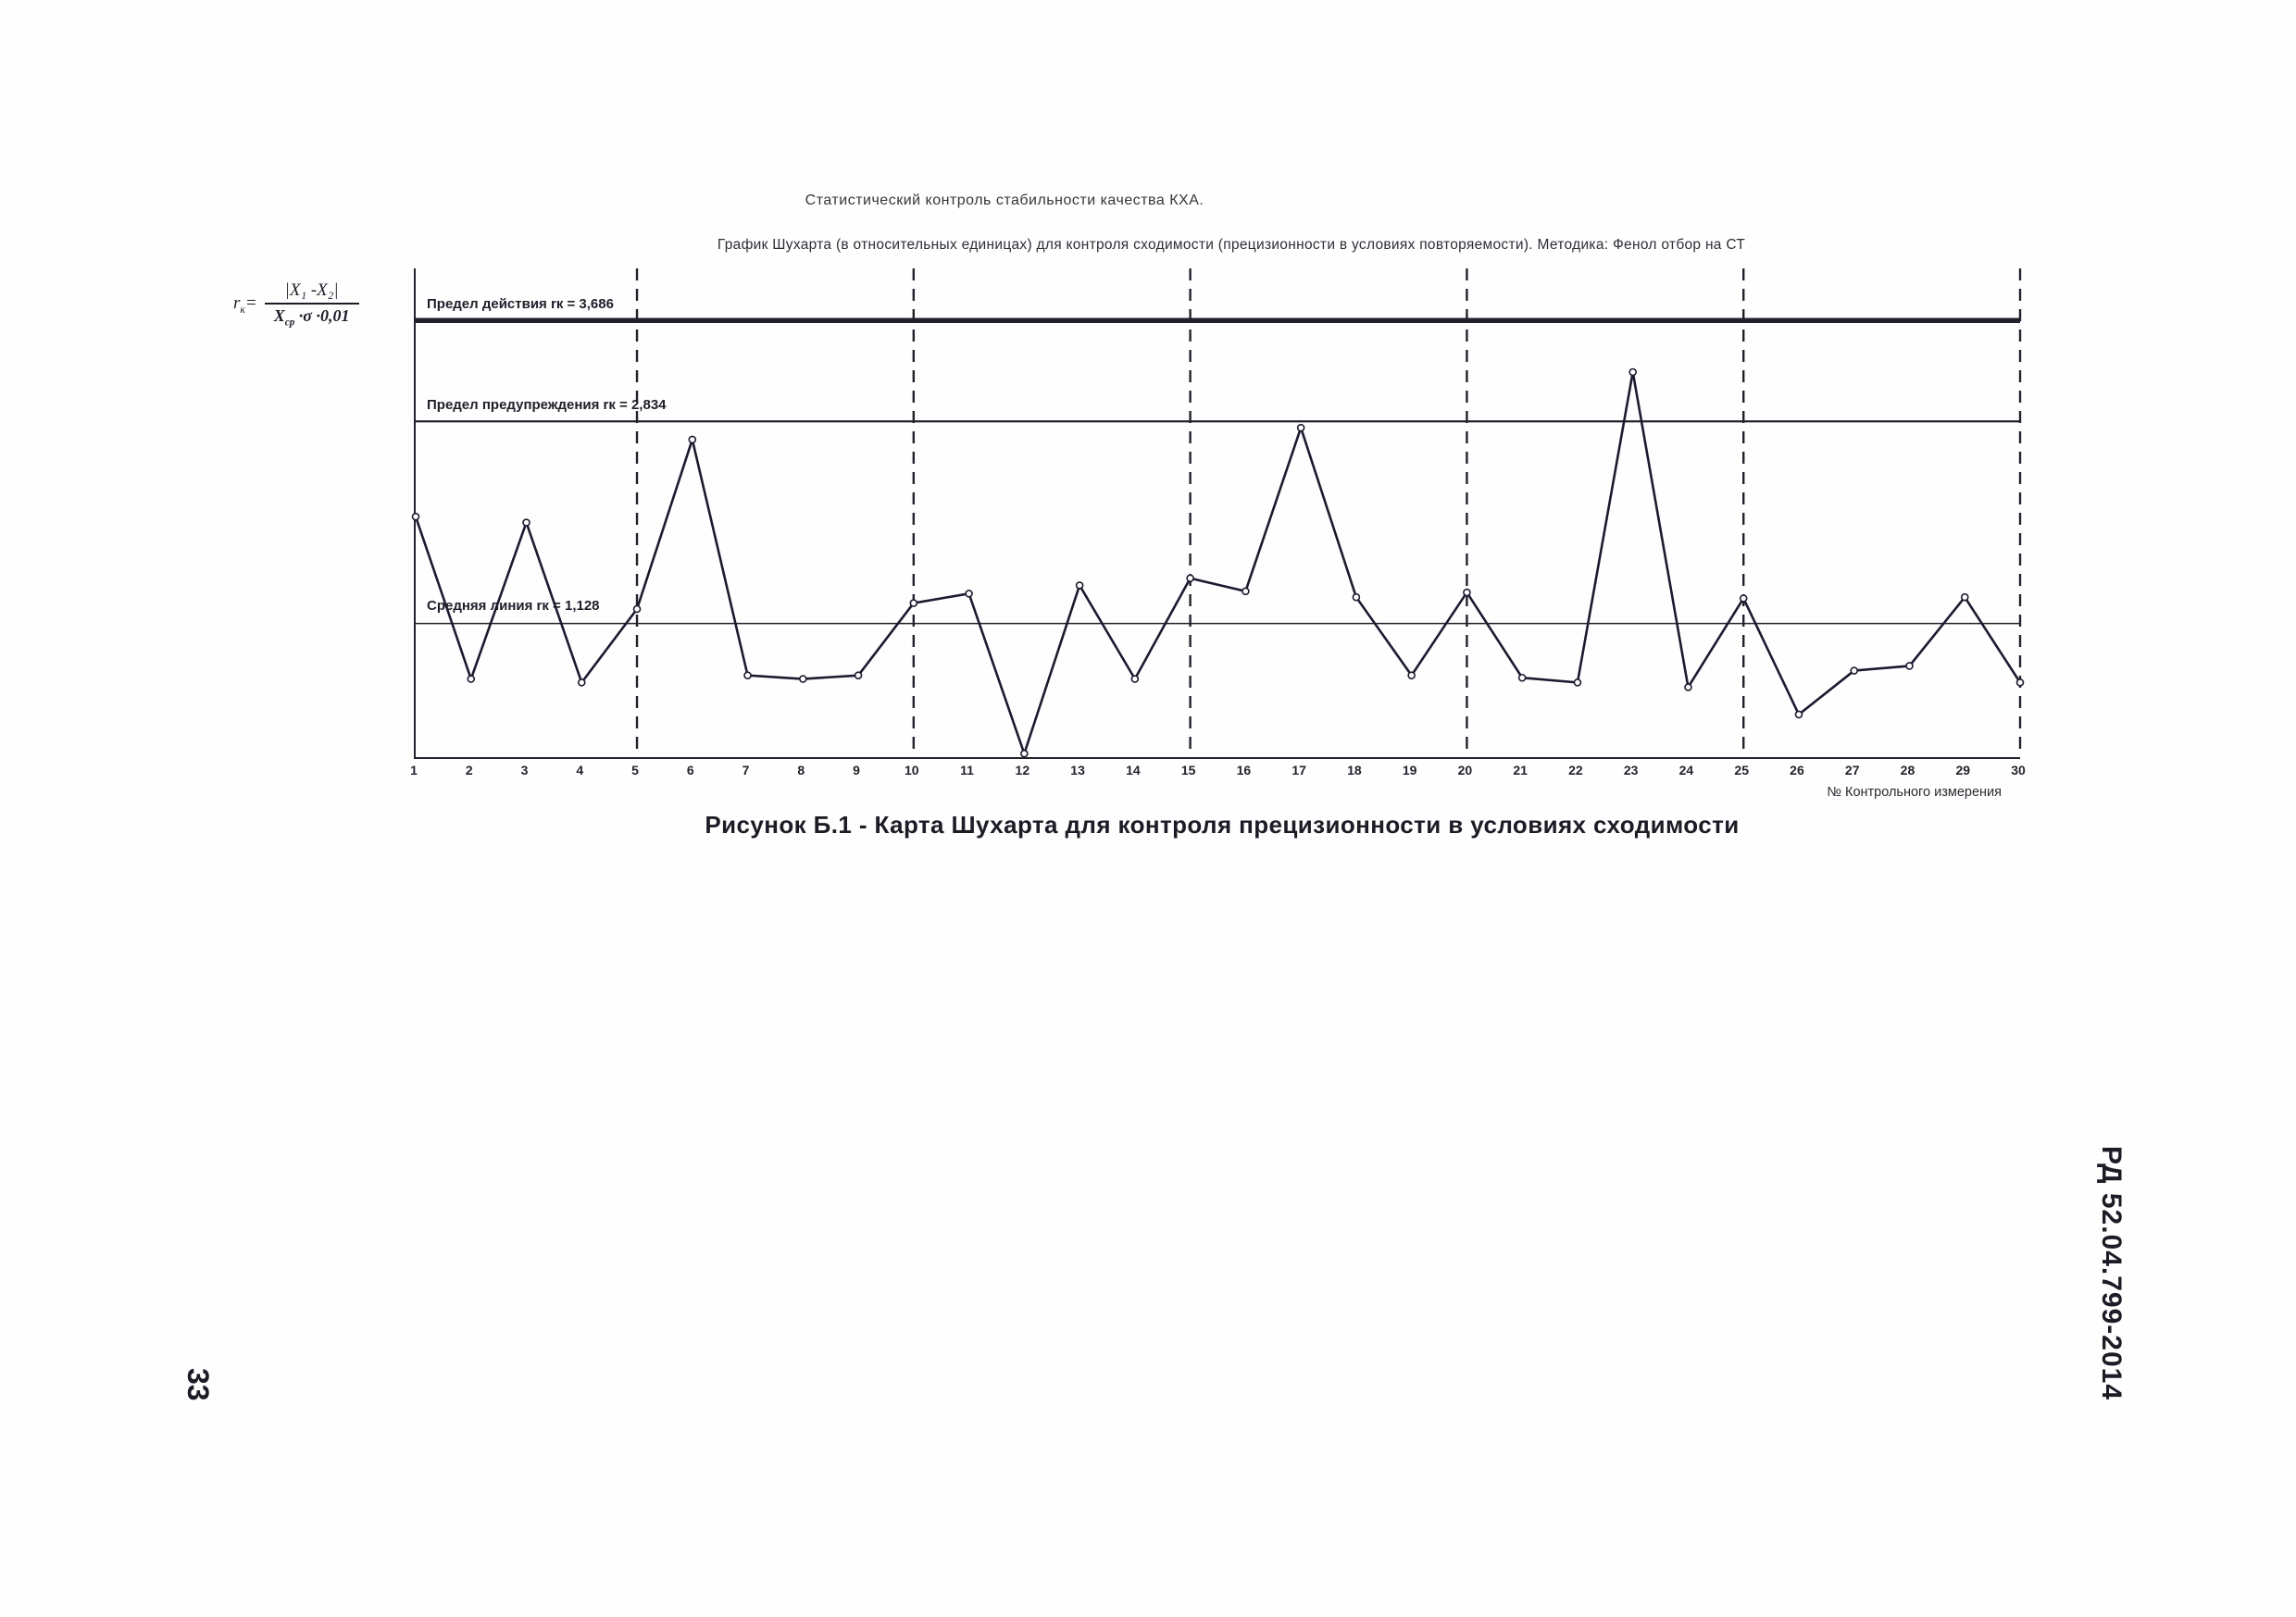  What do you see at coordinates (801, 770) in the screenshot?
I see `x-tick-label: 8` at bounding box center [801, 770].